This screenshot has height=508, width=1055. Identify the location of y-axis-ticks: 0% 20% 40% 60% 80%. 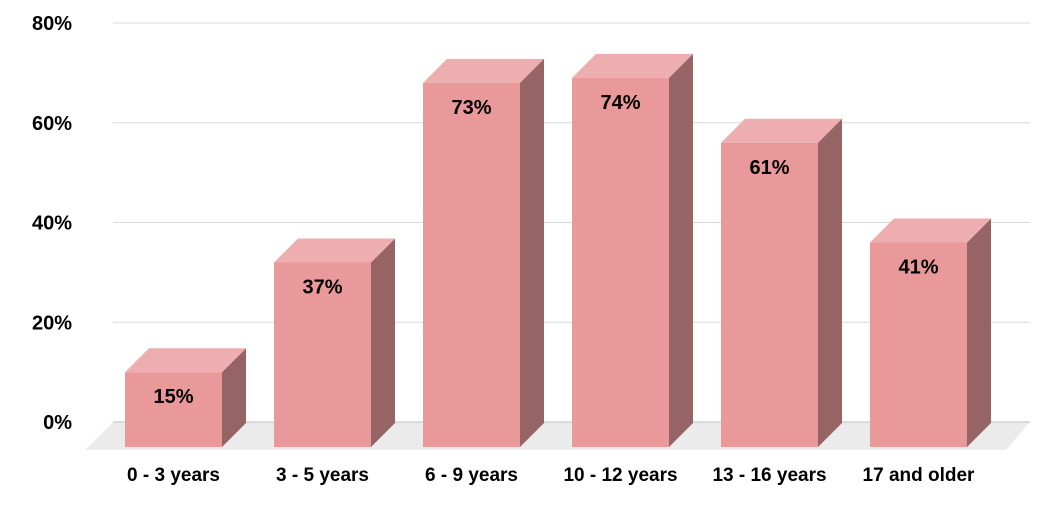
(52, 223).